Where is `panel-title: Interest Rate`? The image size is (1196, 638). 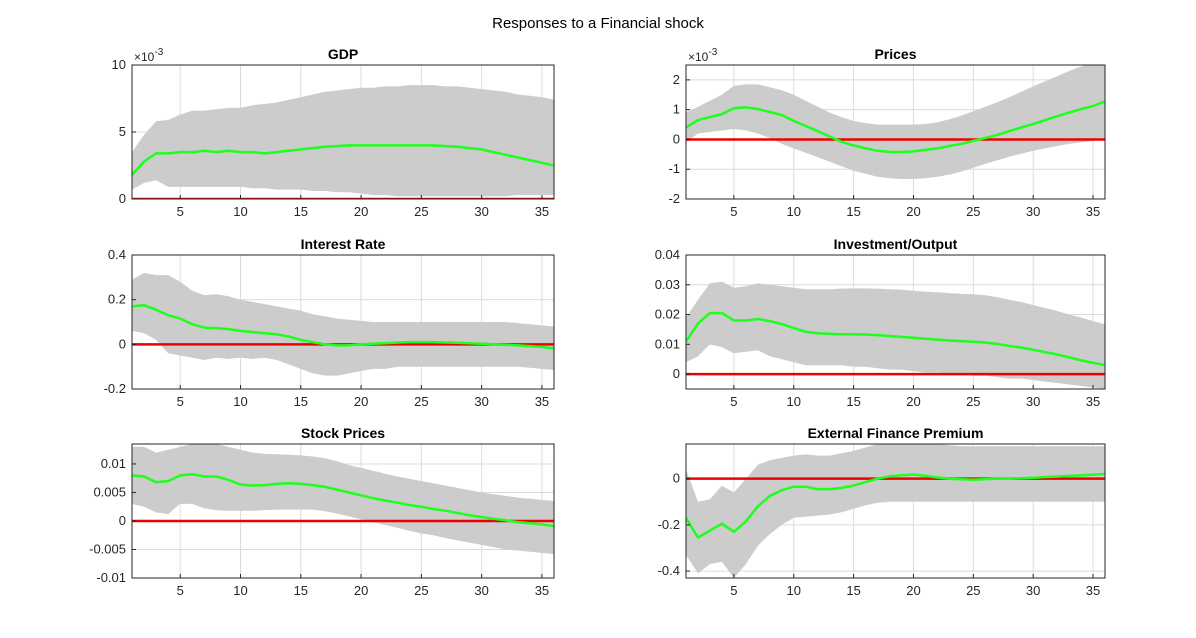
panel-title: Interest Rate is located at coordinates (343, 244).